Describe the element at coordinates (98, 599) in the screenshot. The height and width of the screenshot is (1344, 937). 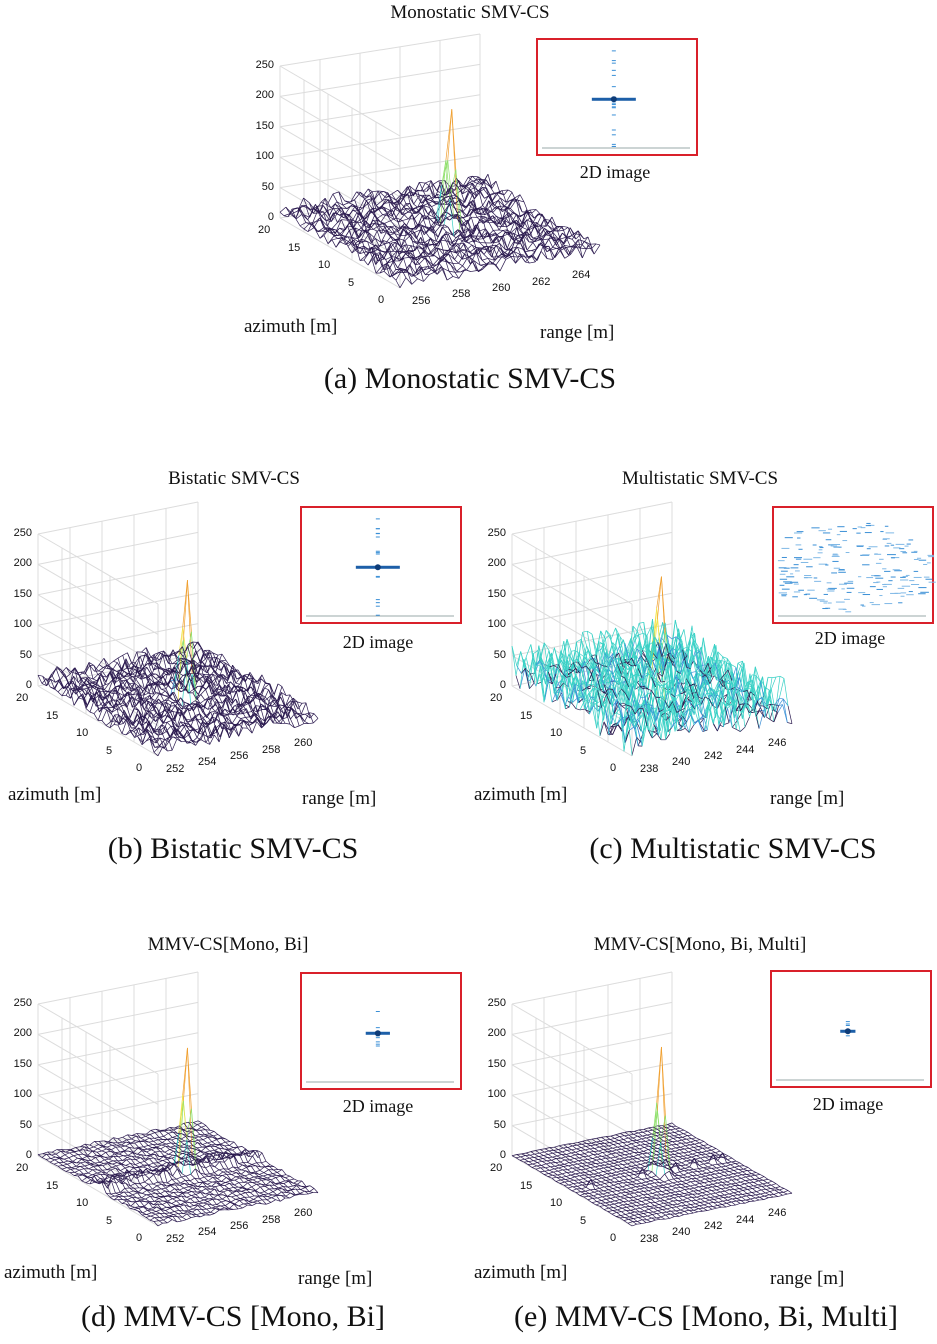
I see `grid-line` at that location.